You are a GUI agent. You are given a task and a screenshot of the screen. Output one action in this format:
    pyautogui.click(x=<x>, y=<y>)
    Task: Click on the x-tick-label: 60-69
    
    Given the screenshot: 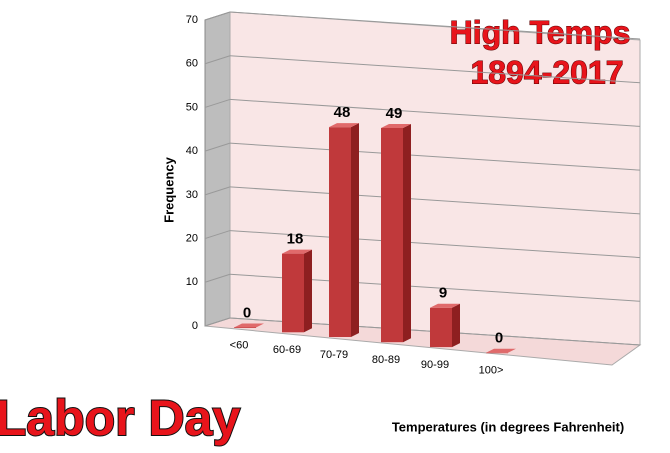 What is the action you would take?
    pyautogui.click(x=287, y=350)
    